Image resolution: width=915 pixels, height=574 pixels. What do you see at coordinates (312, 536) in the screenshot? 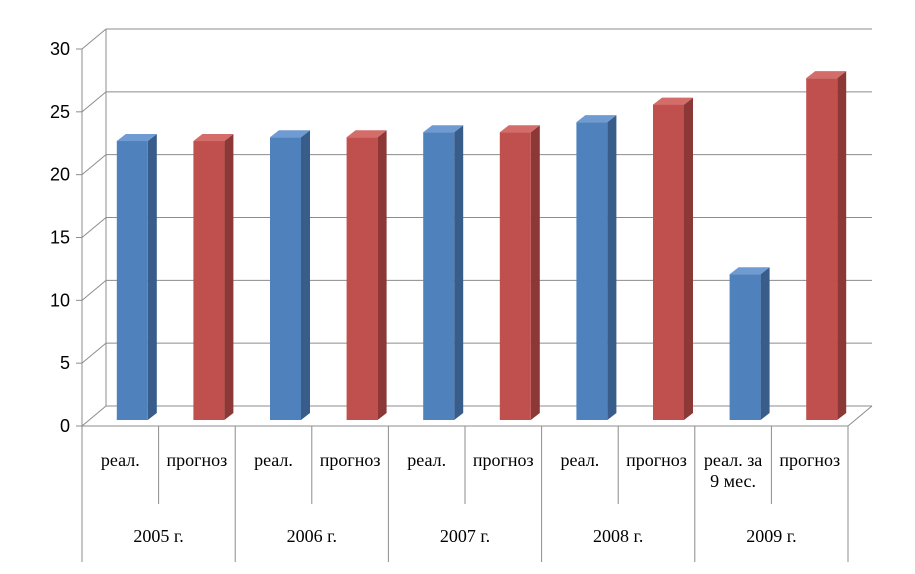
I see `group-label: 2006 г.` at bounding box center [312, 536].